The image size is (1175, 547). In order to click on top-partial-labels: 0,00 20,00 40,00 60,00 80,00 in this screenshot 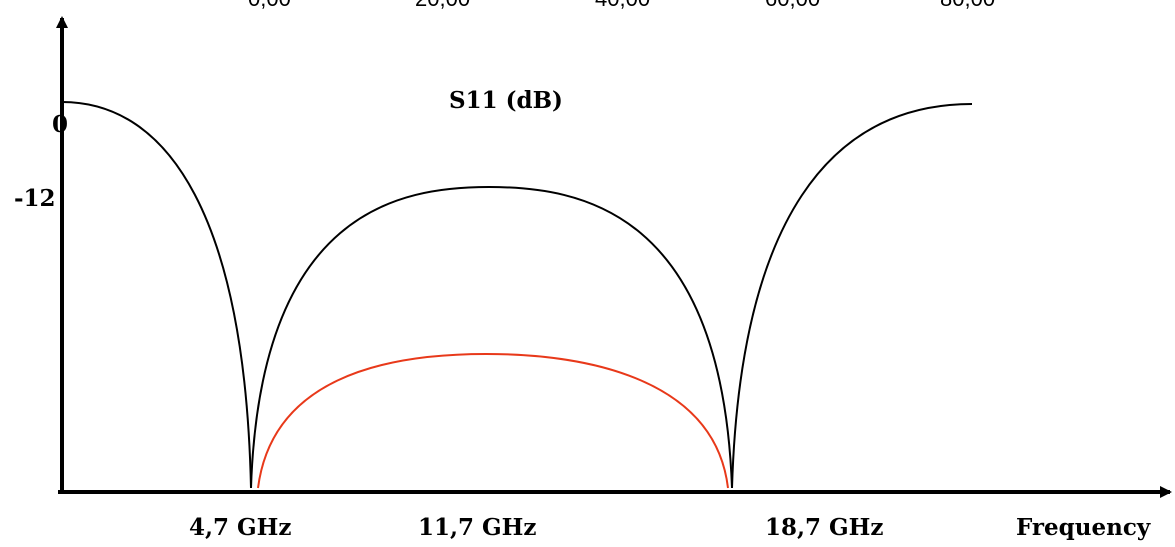, I will do `click(621, 5)`.